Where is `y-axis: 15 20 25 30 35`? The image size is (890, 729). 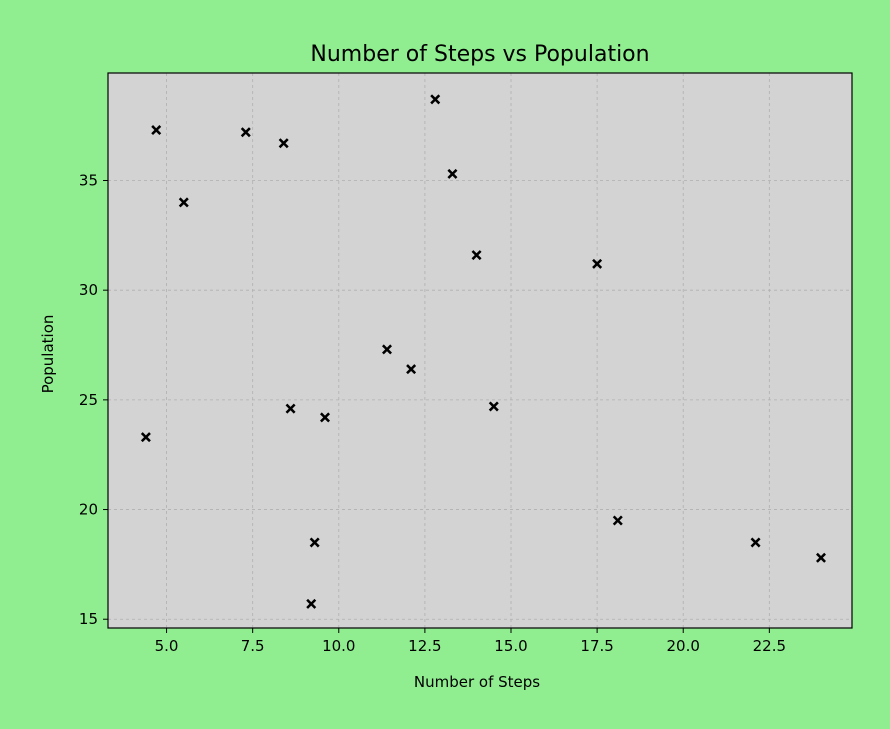 y-axis: 15 20 25 30 35 is located at coordinates (93, 399).